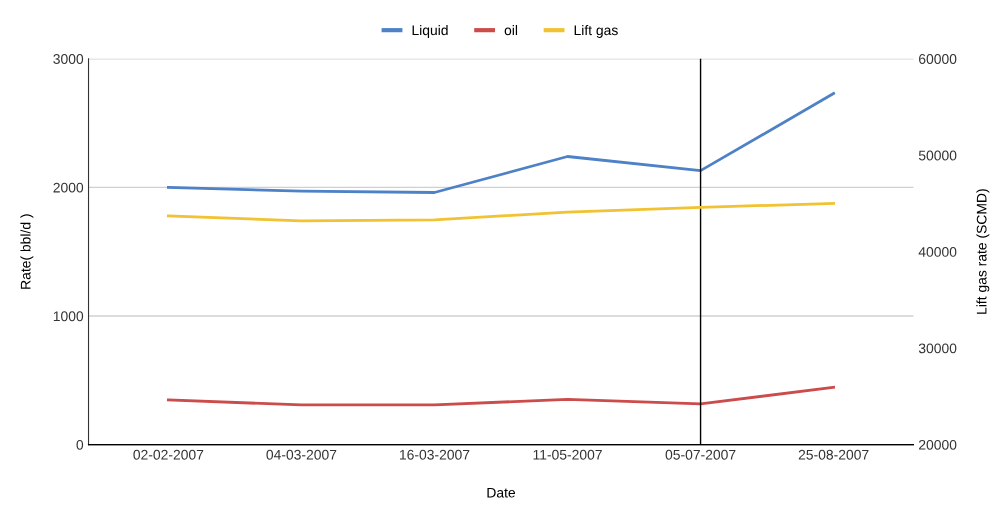  What do you see at coordinates (567, 454) in the screenshot?
I see `x-tick-label: 11-05-2007` at bounding box center [567, 454].